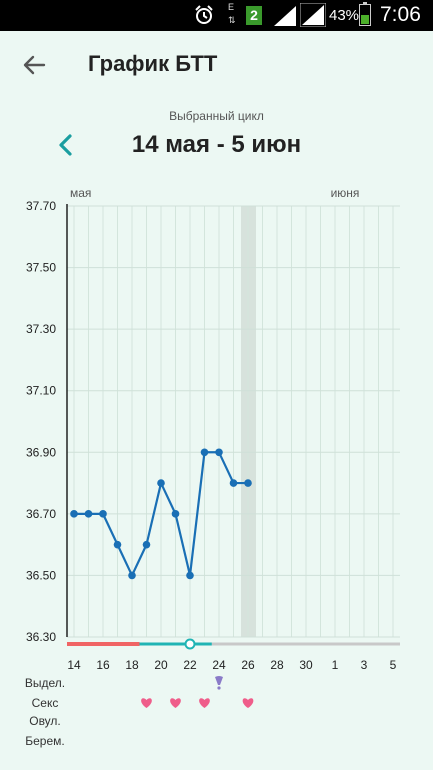 The image size is (433, 770). What do you see at coordinates (190, 644) in the screenshot?
I see `ovulation-marker` at bounding box center [190, 644].